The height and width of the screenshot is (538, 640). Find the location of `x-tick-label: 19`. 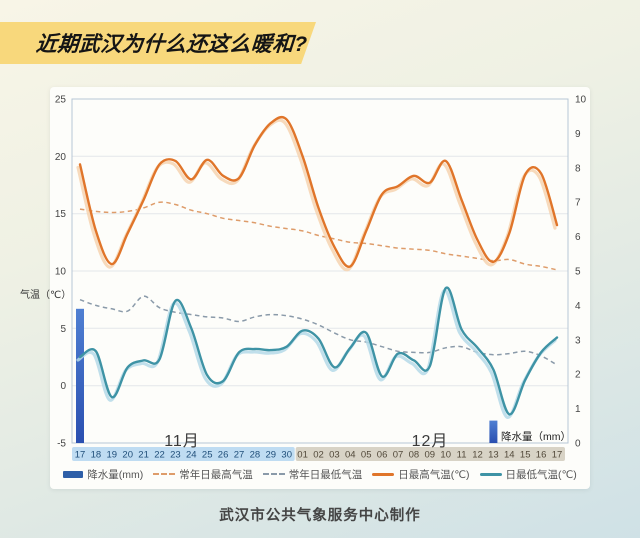

x-tick-label: 19 is located at coordinates (112, 455).